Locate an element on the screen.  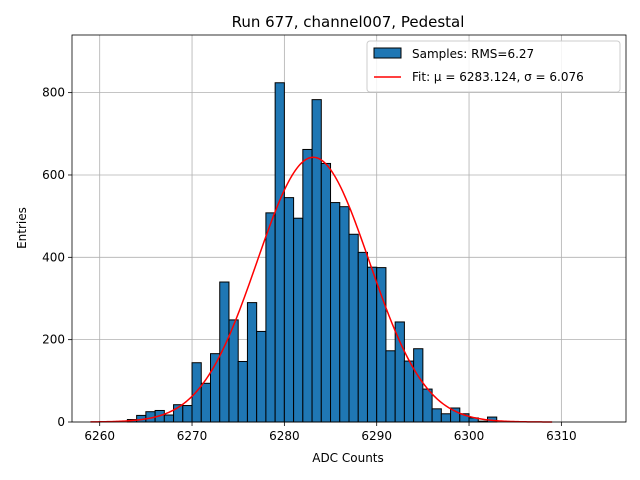
x-tick-label: 6290 is located at coordinates (376, 436).